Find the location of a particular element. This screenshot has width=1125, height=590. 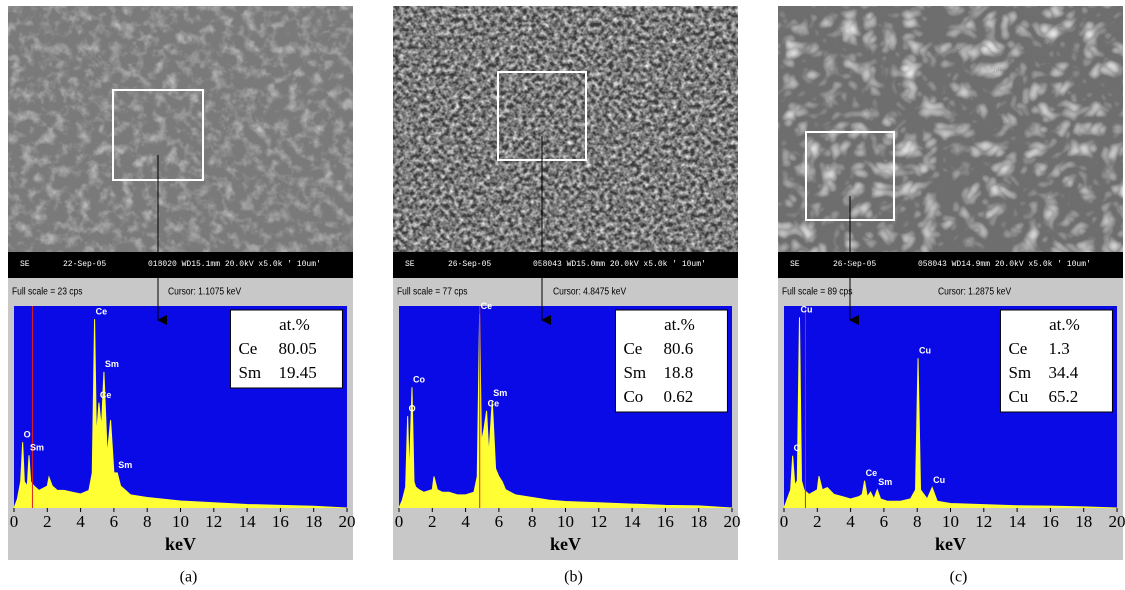

composition-value: 34.4 is located at coordinates (1063, 372).